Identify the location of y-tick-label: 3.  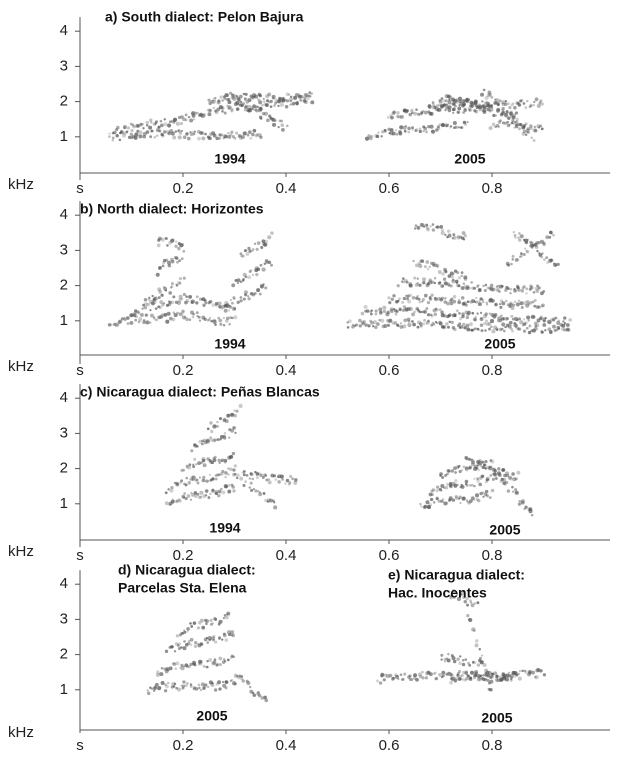
(64, 618).